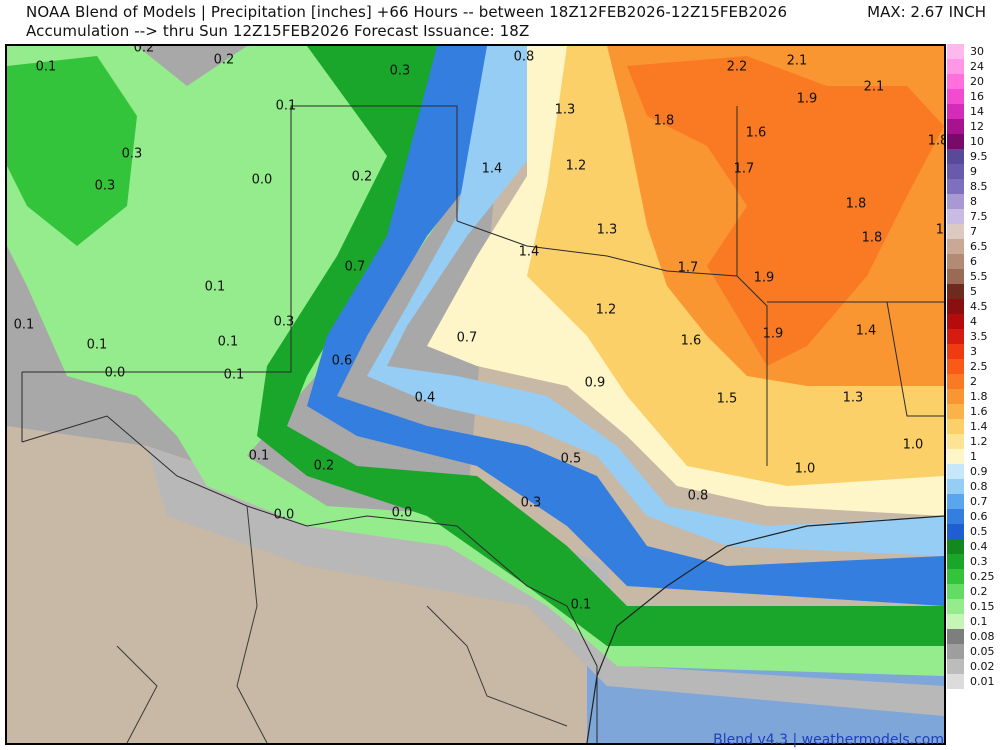 The width and height of the screenshot is (1000, 750). I want to click on legend-item: 12, so click(973, 126).